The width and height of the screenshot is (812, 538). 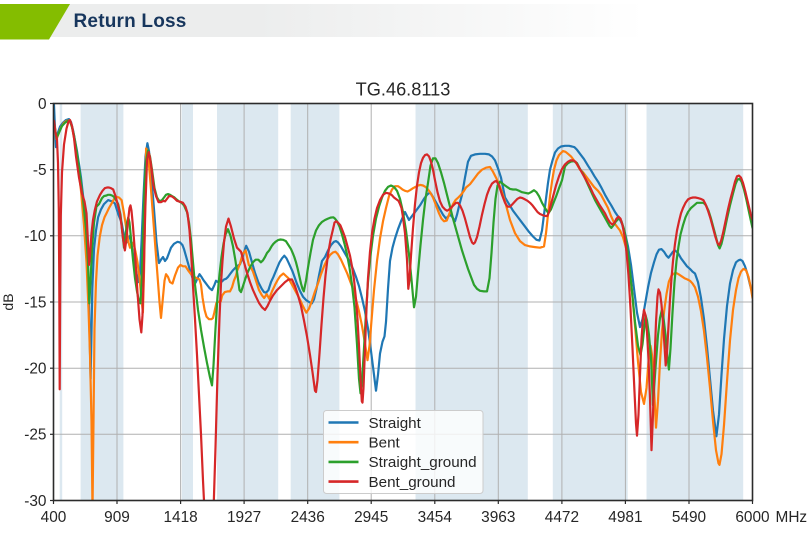 I want to click on svg-text: 3454, so click(x=435, y=517).